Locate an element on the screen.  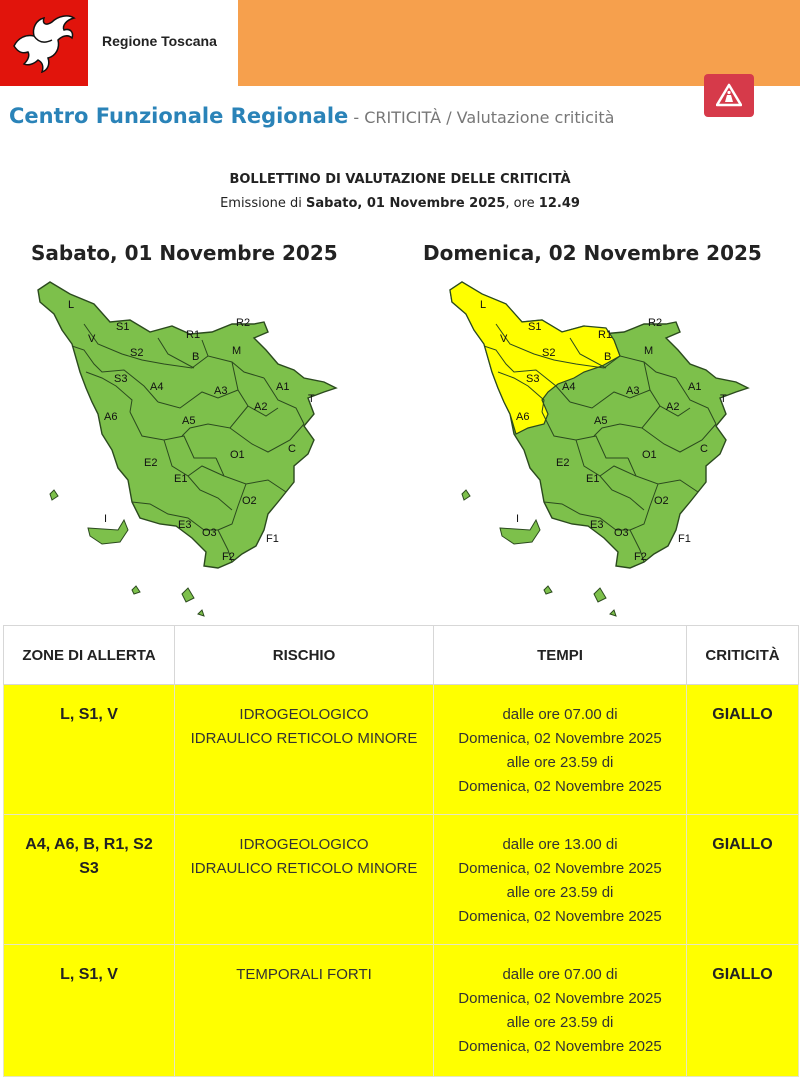
pegasus-logo-icon is located at coordinates (44, 43).